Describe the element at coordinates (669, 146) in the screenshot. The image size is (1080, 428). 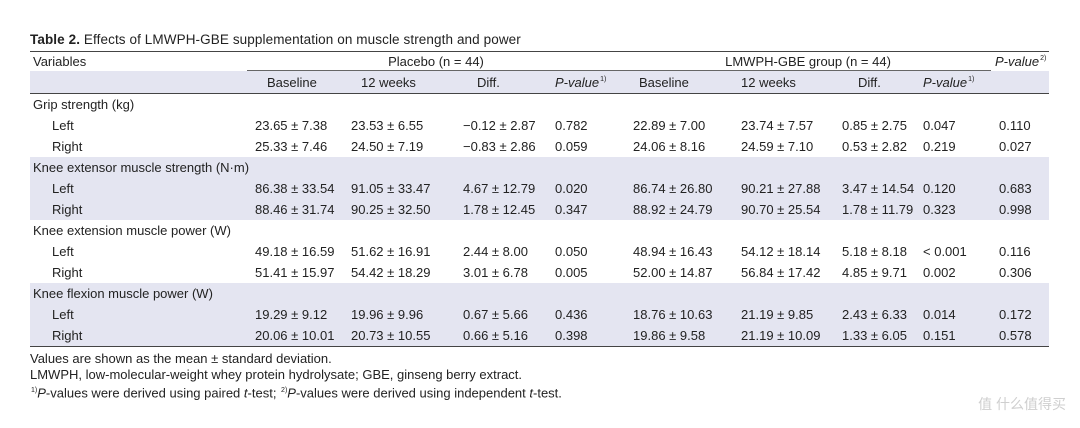
I see `table-cell: 24.06 ± 8.16` at that location.